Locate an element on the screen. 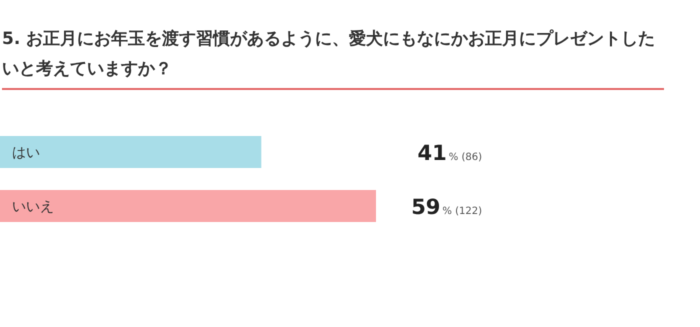  data-label: 41% (86) is located at coordinates (450, 153).